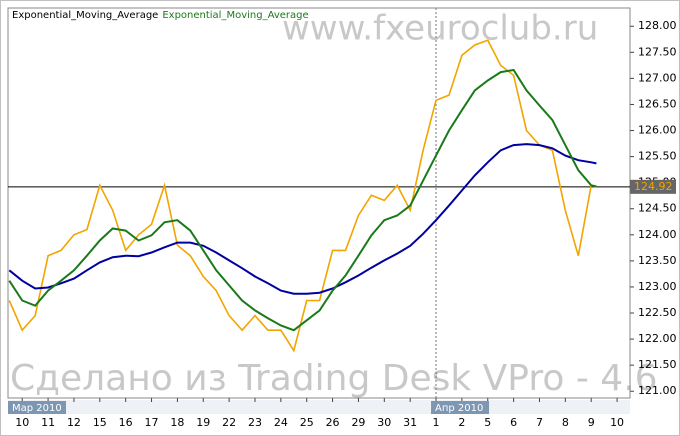 Image resolution: width=680 pixels, height=436 pixels. Describe the element at coordinates (657, 156) in the screenshot. I see `y-tick-label: 125.50` at that location.